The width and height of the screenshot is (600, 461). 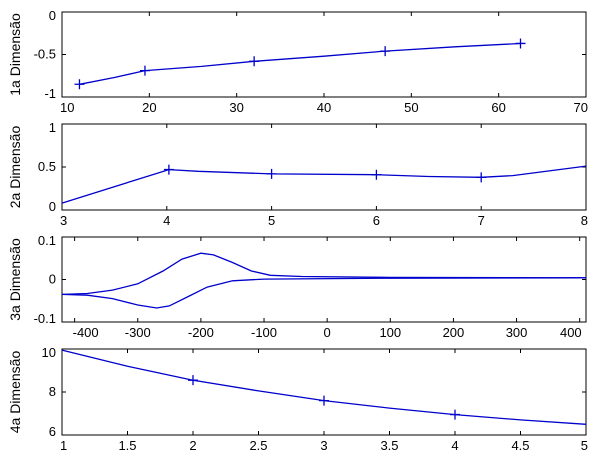 What do you see at coordinates (52, 127) in the screenshot?
I see `y-tick-label: 1` at bounding box center [52, 127].